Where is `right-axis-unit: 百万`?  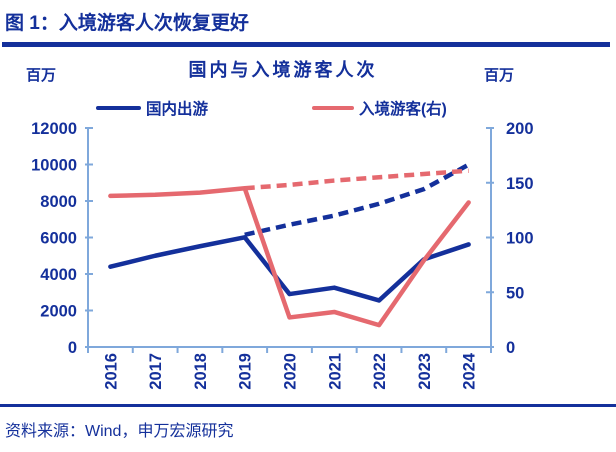
right-axis-unit: 百万 is located at coordinates (499, 75).